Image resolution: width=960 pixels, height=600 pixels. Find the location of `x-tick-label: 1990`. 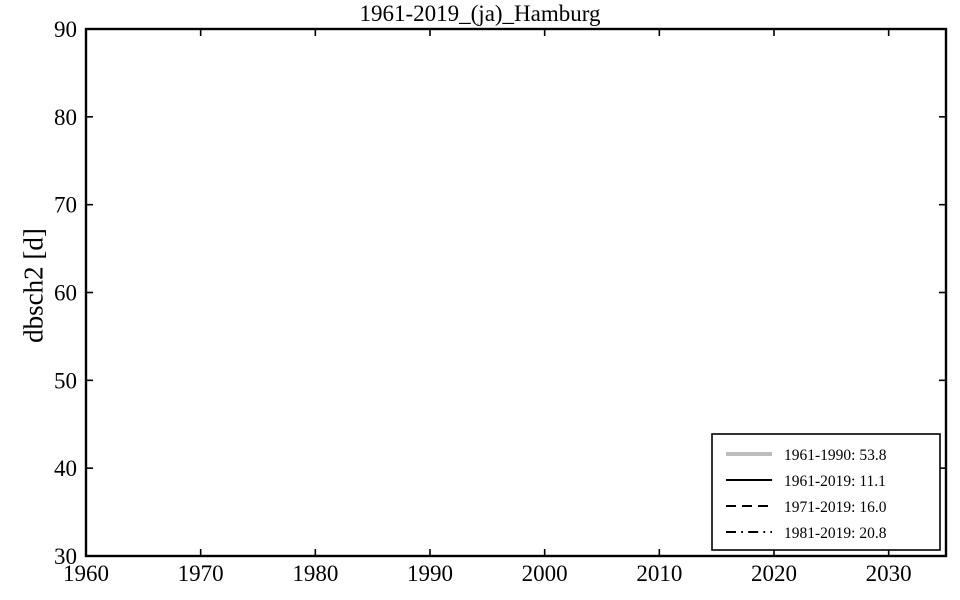

x-tick-label: 1990 is located at coordinates (430, 573).